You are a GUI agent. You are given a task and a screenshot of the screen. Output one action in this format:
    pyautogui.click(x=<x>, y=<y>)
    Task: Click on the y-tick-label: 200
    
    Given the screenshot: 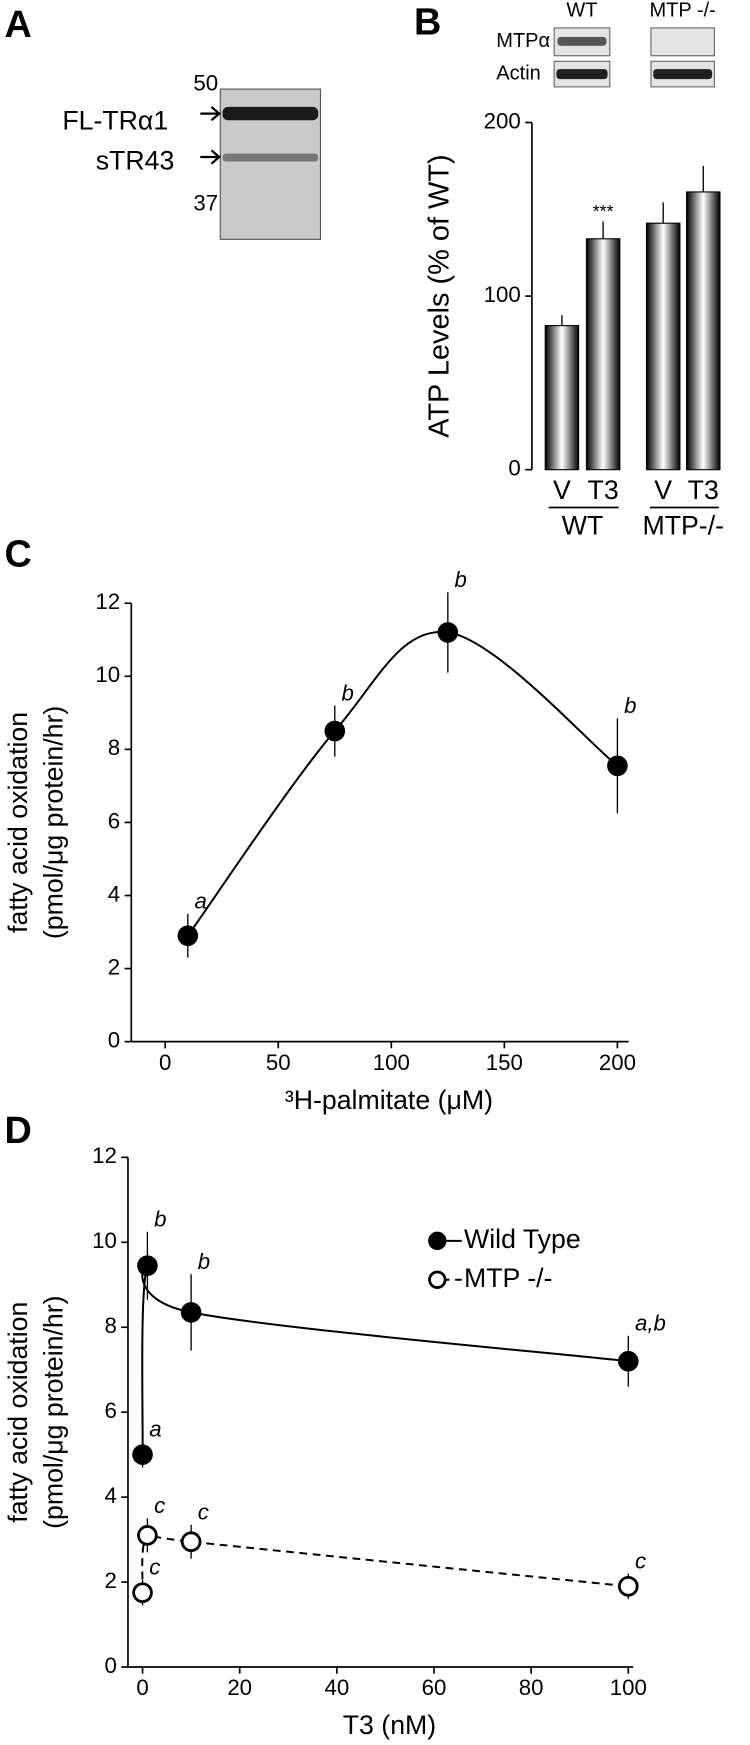 What is the action you would take?
    pyautogui.click(x=502, y=120)
    